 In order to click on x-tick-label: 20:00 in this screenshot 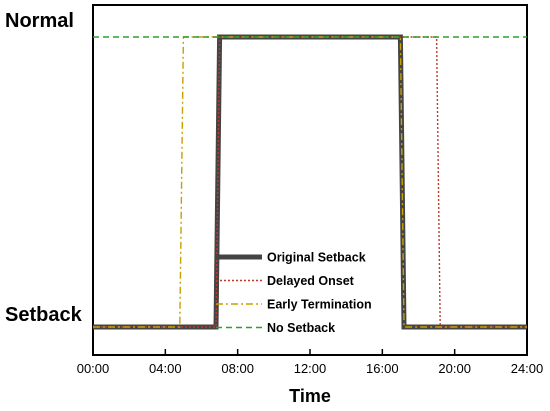, I will do `click(454, 368)`.